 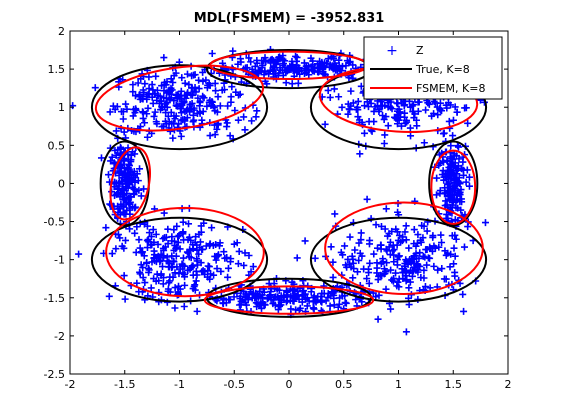 What do you see at coordinates (289, 18) in the screenshot?
I see `chart-title: MDL(FSMEM) = -3952.831` at bounding box center [289, 18].